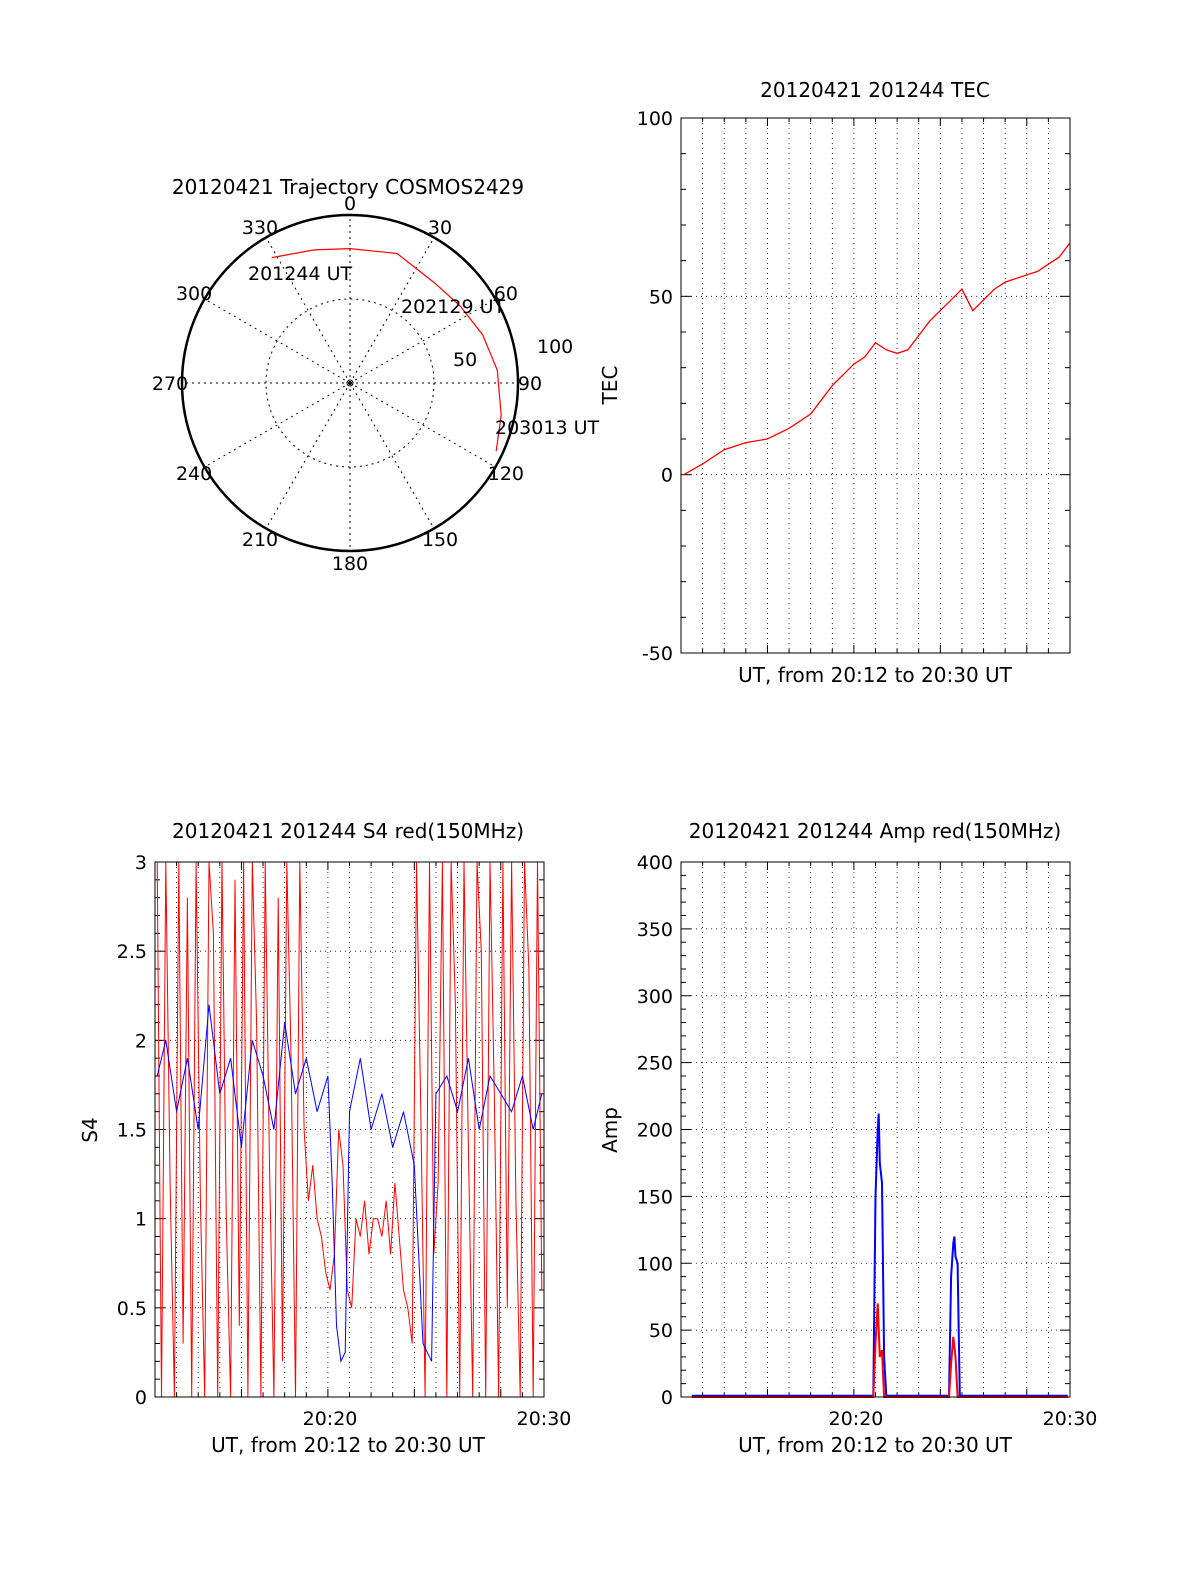 The image size is (1200, 1580). I want to click on s4-title: 20120421 201244 S4 red(150MHz), so click(348, 831).